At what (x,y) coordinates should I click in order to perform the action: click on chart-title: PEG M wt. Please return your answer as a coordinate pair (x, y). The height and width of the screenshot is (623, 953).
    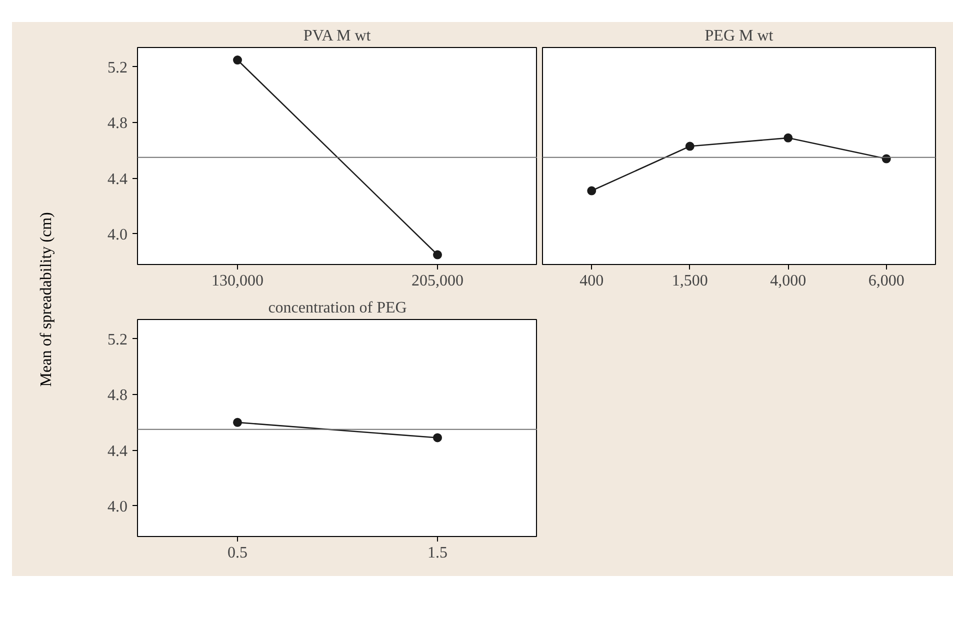
    Looking at the image, I should click on (739, 36).